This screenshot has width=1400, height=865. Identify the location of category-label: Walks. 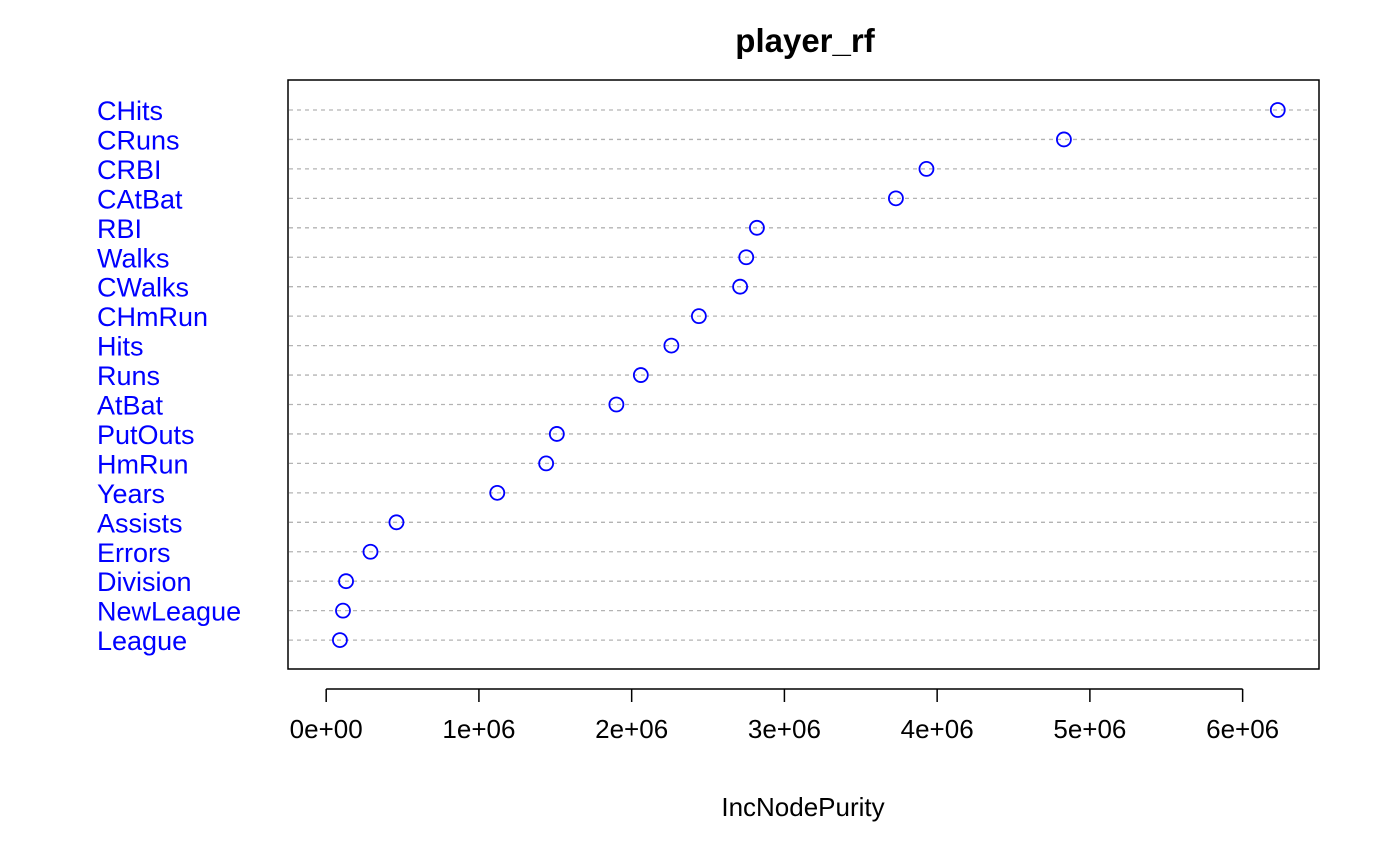
(133, 258).